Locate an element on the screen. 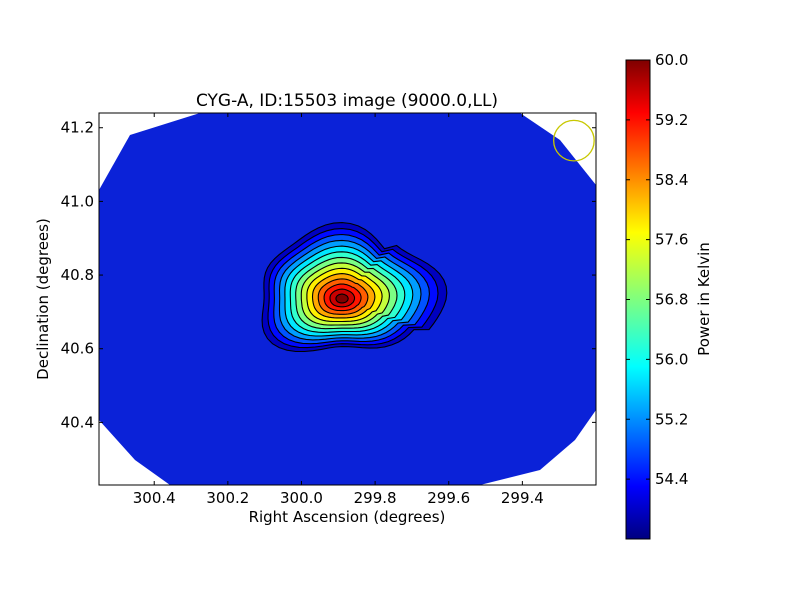 The image size is (800, 600). colorbar-tick-label: 56.0 is located at coordinates (671, 359).